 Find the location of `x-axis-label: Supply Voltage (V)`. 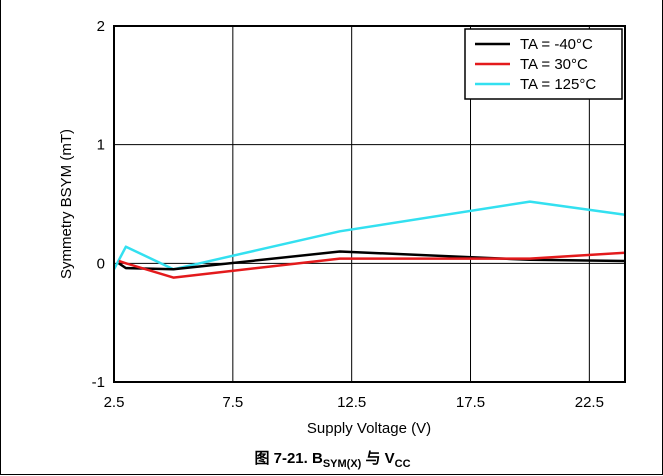

x-axis-label: Supply Voltage (V) is located at coordinates (369, 428).